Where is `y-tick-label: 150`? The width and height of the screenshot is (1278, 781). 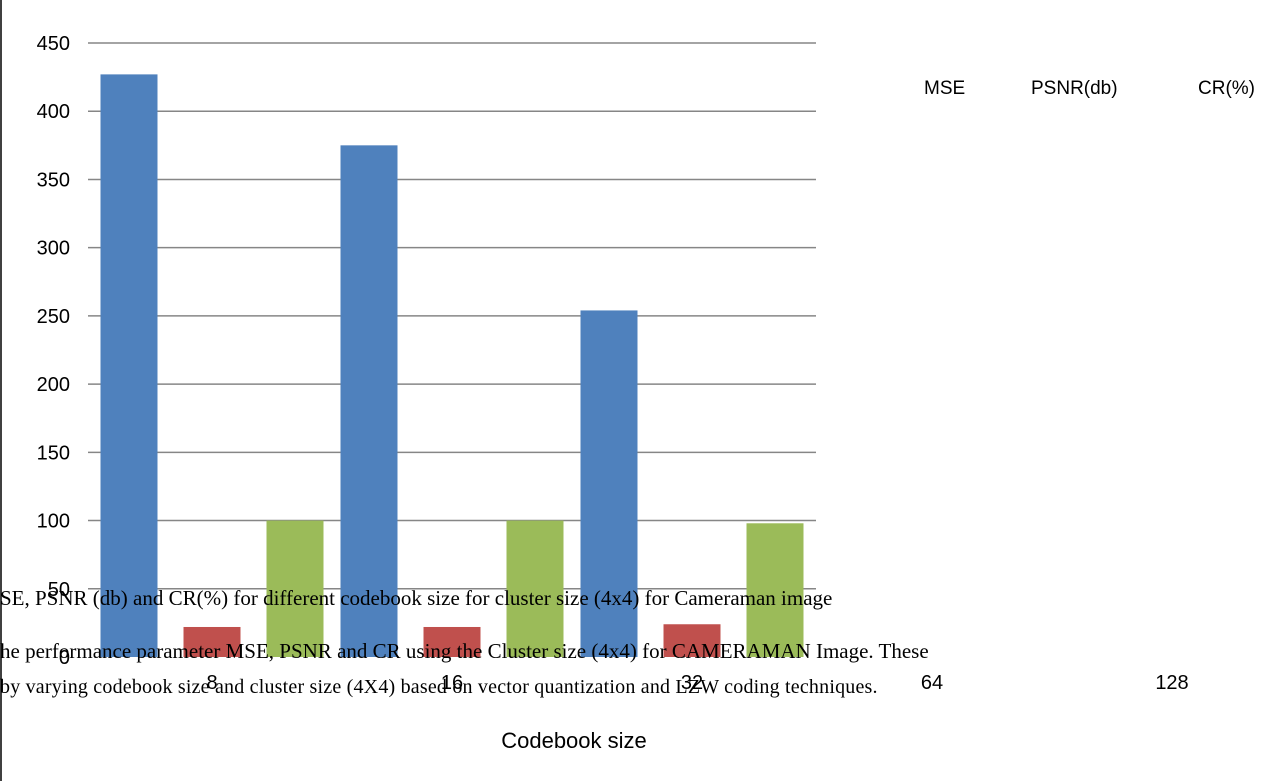
y-tick-label: 150 is located at coordinates (53, 453).